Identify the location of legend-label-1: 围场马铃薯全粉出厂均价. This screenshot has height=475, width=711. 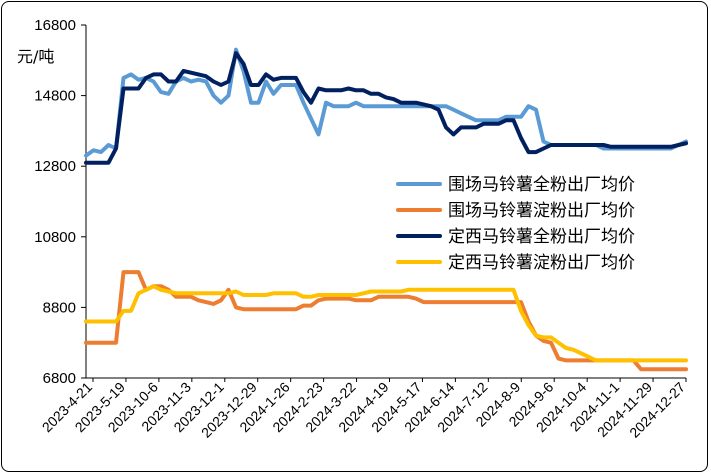
(541, 185).